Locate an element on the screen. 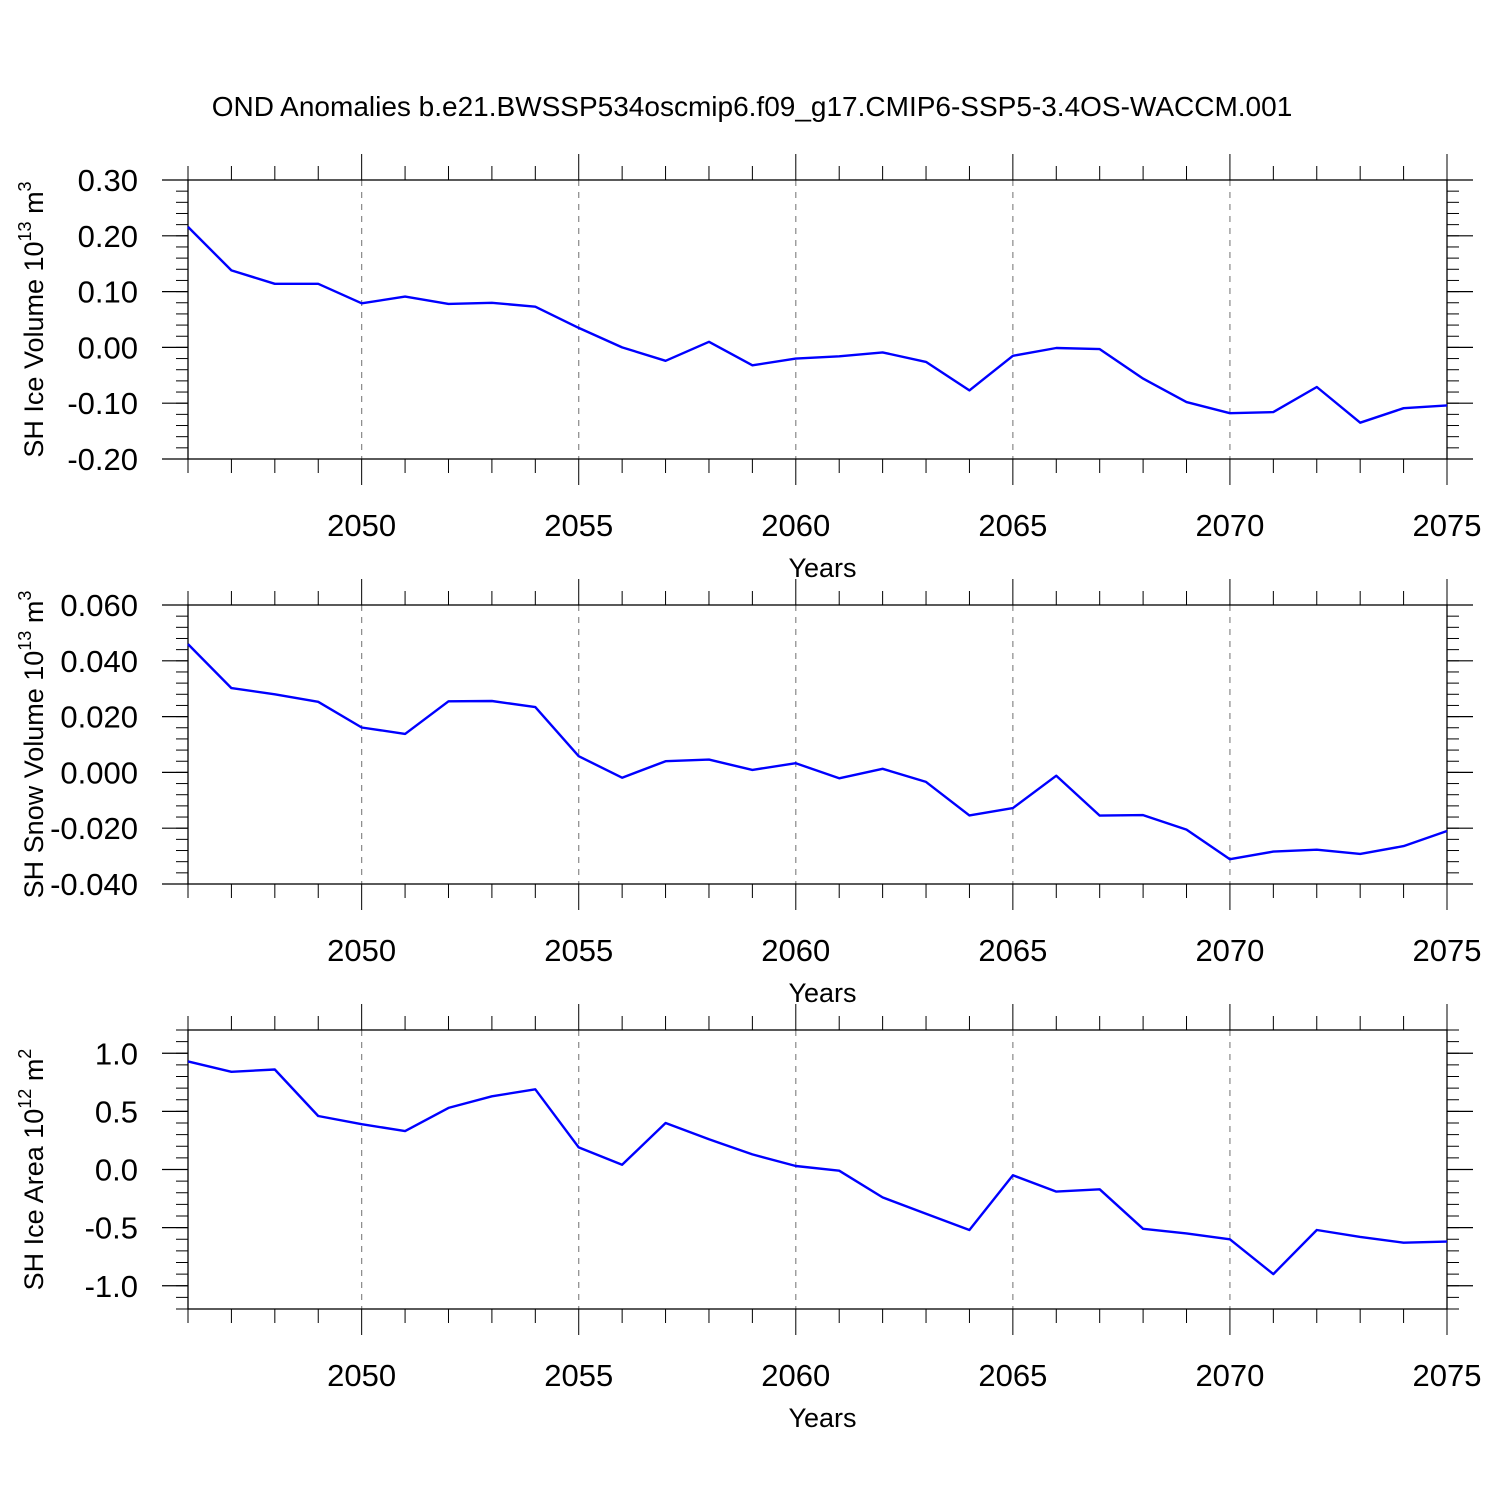 Image resolution: width=1500 pixels, height=1500 pixels. y-tick-label: 0.040 is located at coordinates (99, 661).